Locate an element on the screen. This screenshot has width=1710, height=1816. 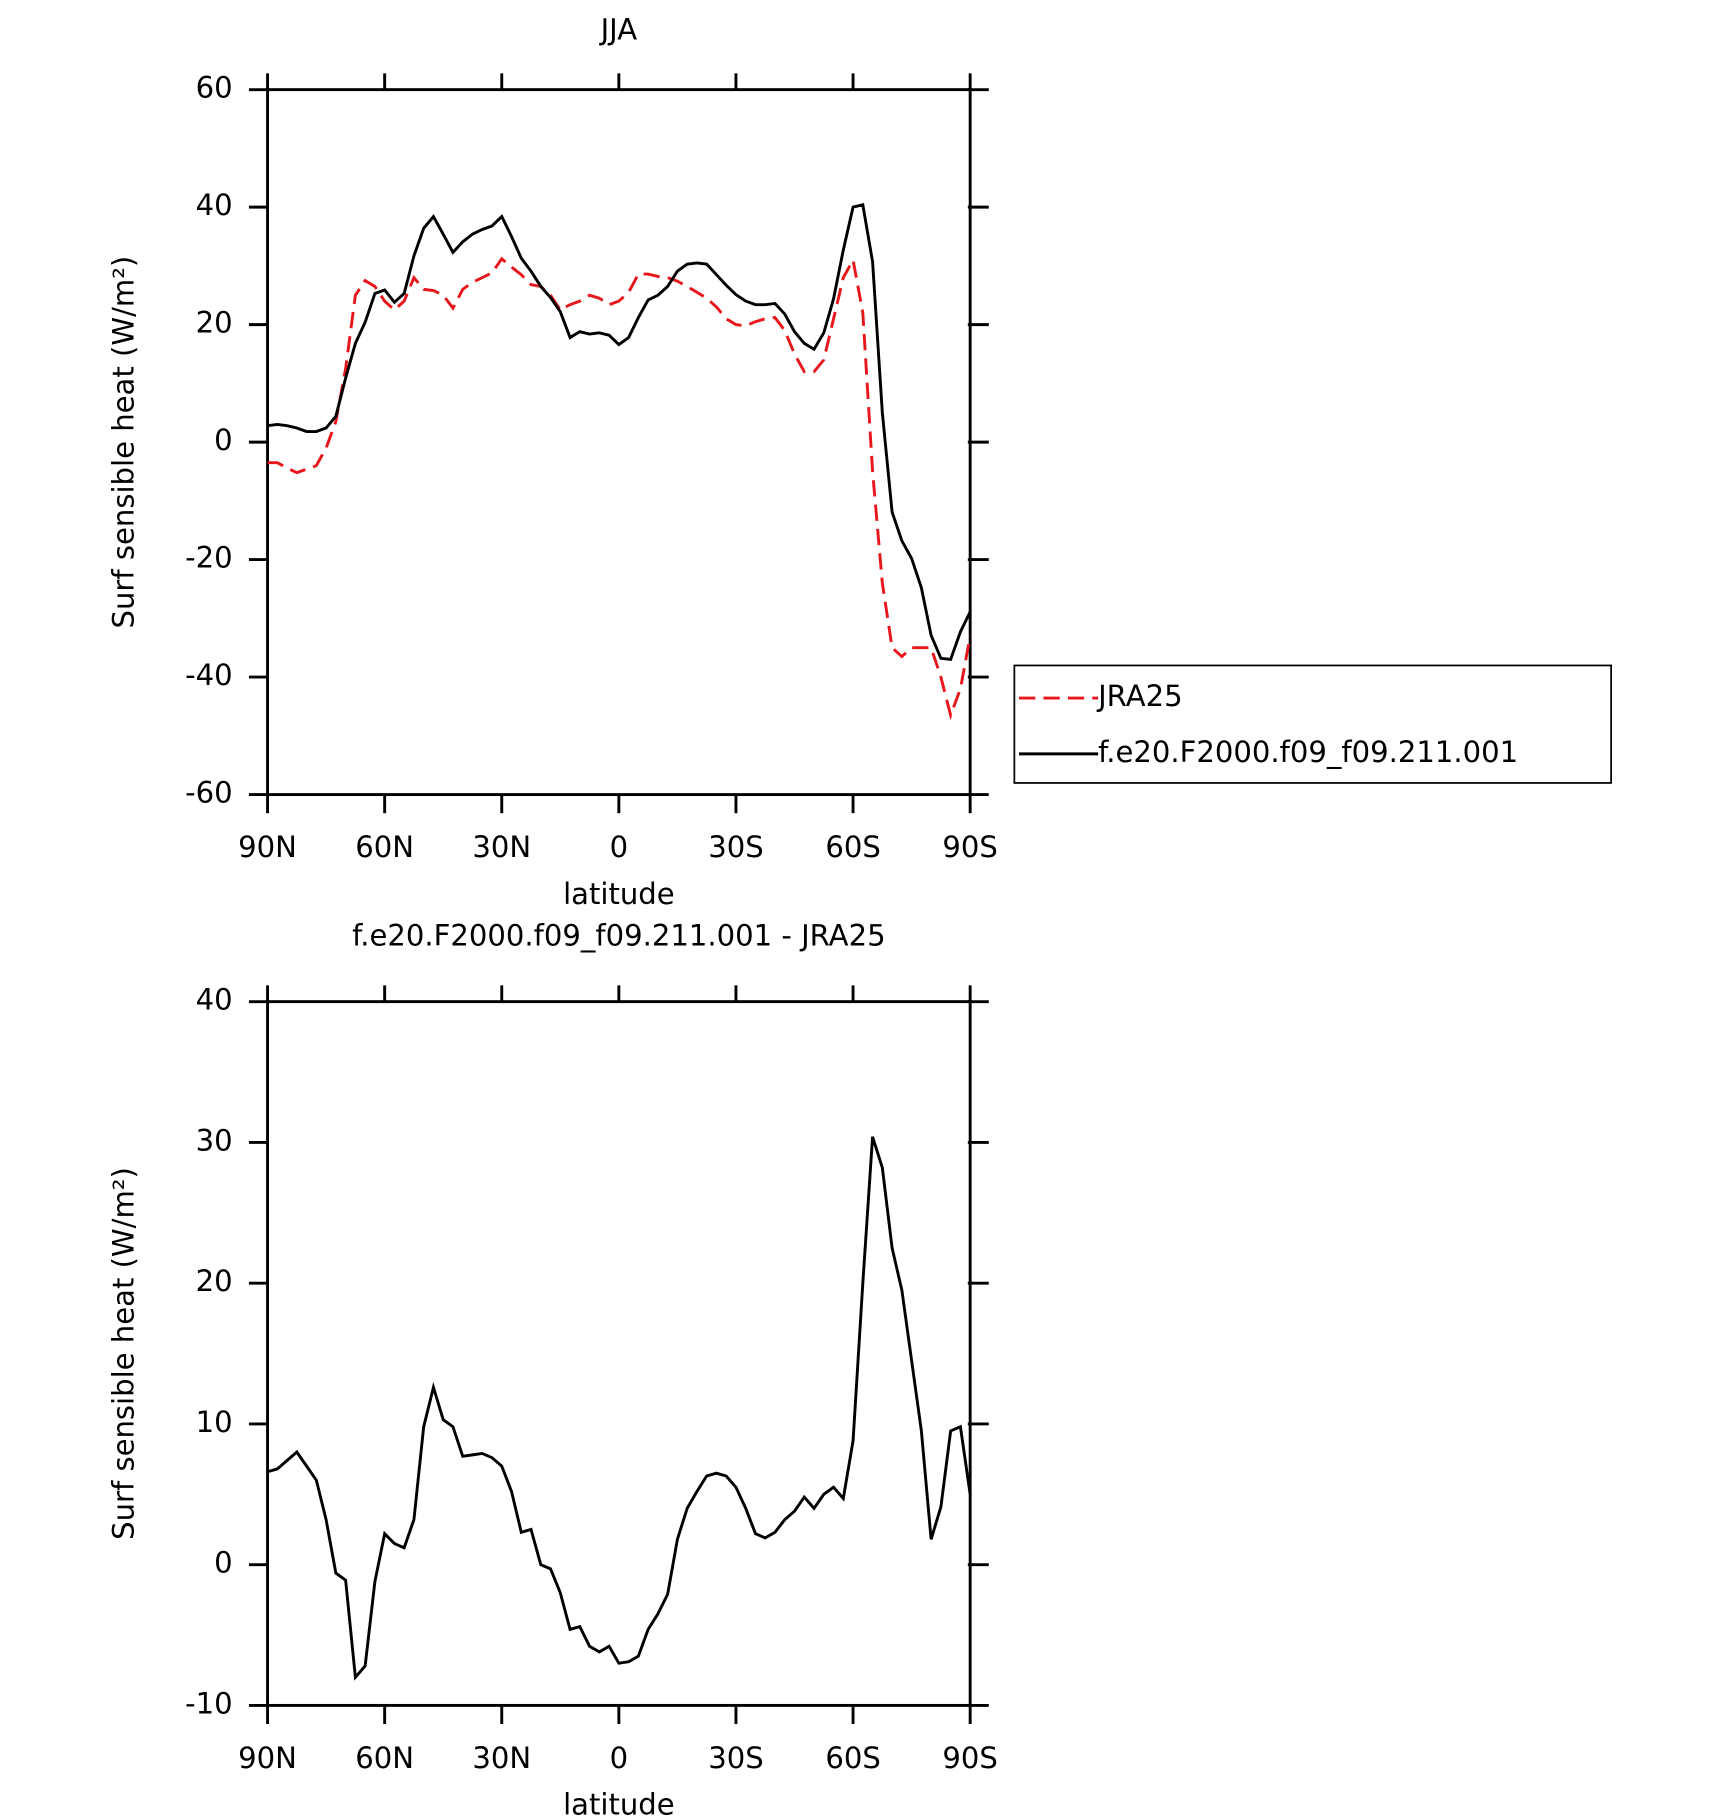
y-tick-label: -40 is located at coordinates (209, 675).